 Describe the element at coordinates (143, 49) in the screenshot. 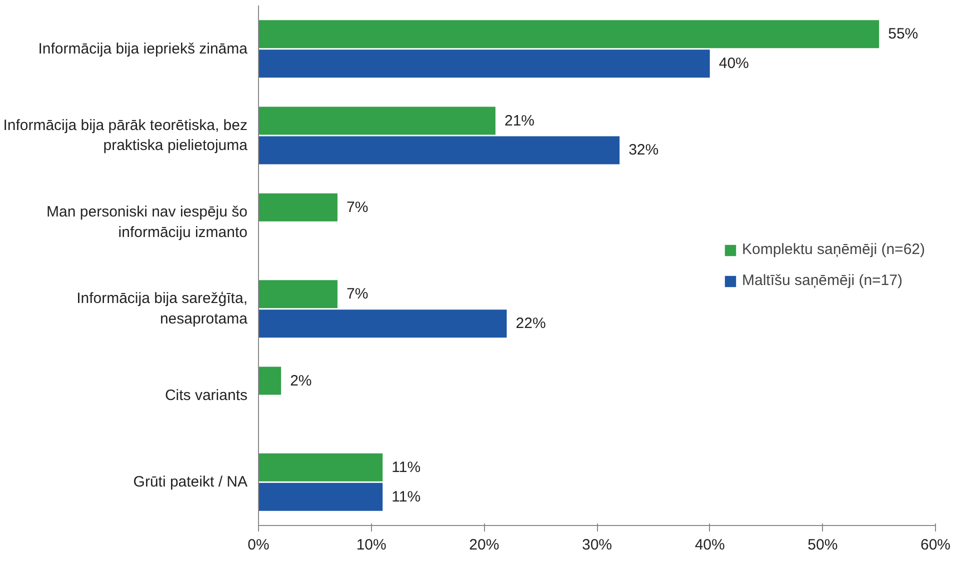

I see `y-tick-label: Informācija bija iepriekš zināma` at that location.